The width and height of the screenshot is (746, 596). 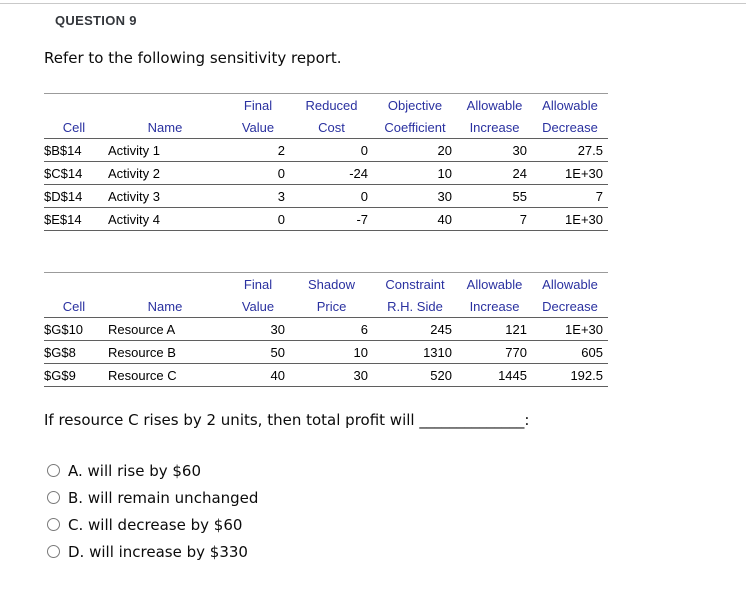 What do you see at coordinates (570, 352) in the screenshot?
I see `cell-value: 605` at bounding box center [570, 352].